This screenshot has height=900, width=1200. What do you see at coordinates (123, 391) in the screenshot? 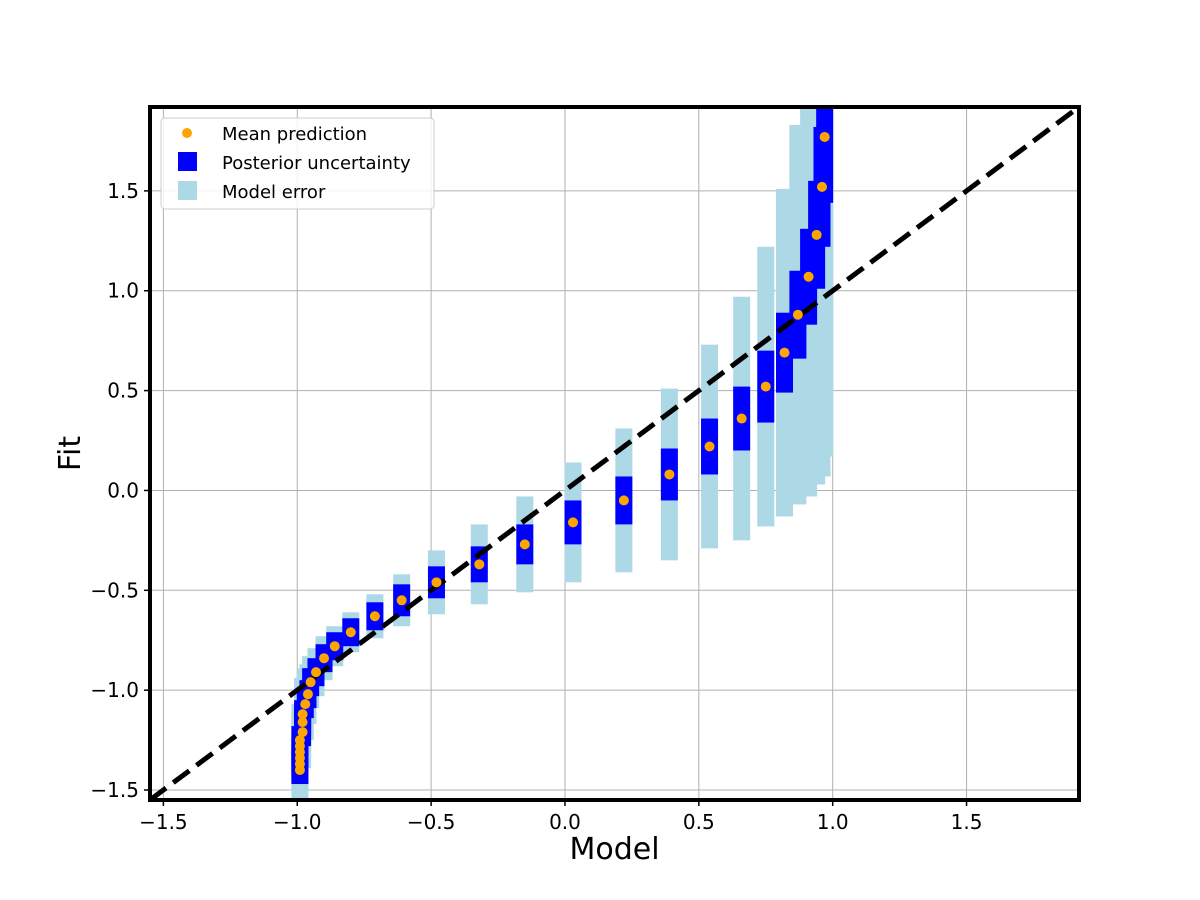
I see `y-tick-label-4: 0.5` at bounding box center [123, 391].